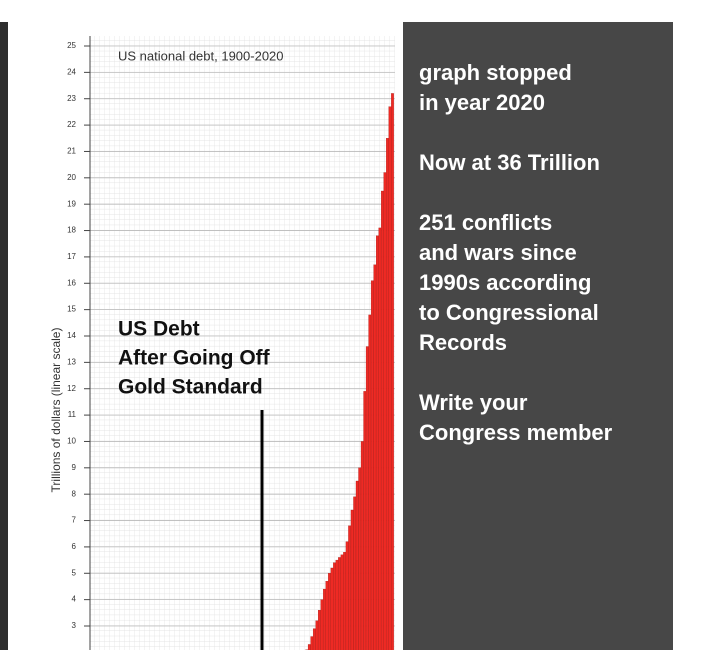 Image resolution: width=711 pixels, height=650 pixels. What do you see at coordinates (71, 441) in the screenshot?
I see `y-tick-label: 10` at bounding box center [71, 441].